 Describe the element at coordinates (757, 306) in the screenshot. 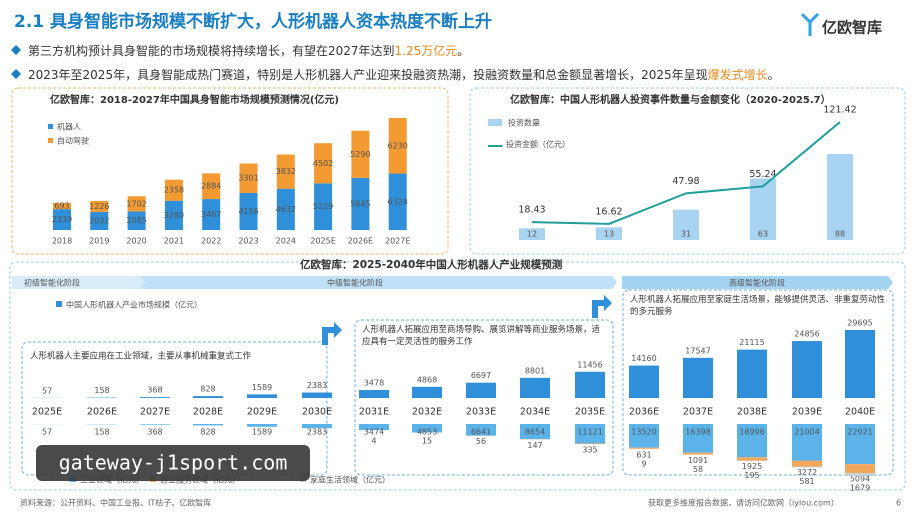

I see `annotation-box: 人形机器人拓展应用至家庭生活场景，能够提供灵活、非重复劳动性的多元服务` at that location.